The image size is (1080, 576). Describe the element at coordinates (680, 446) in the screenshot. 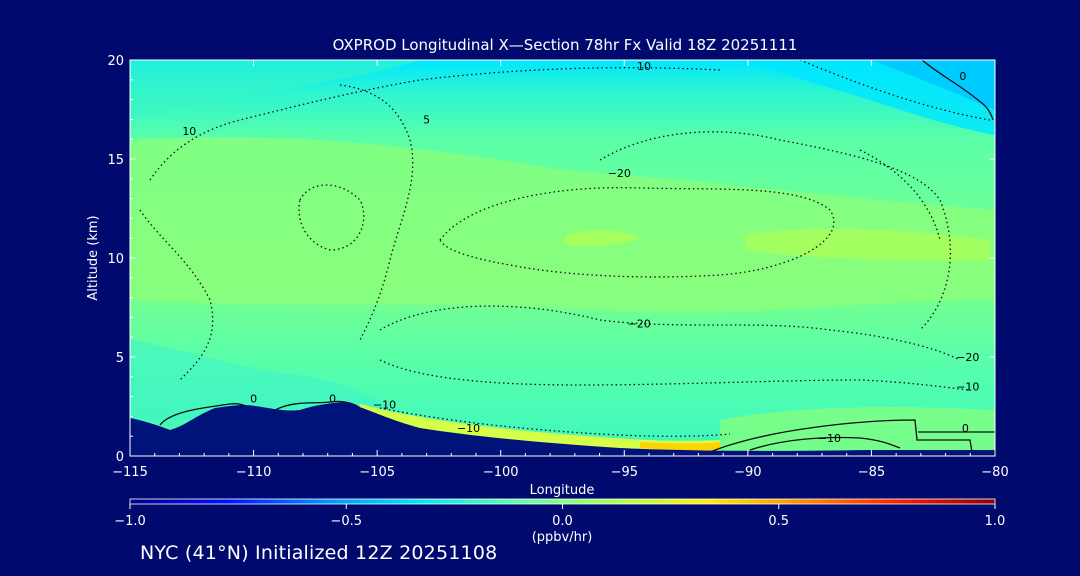

I see `field-surface-orange` at that location.